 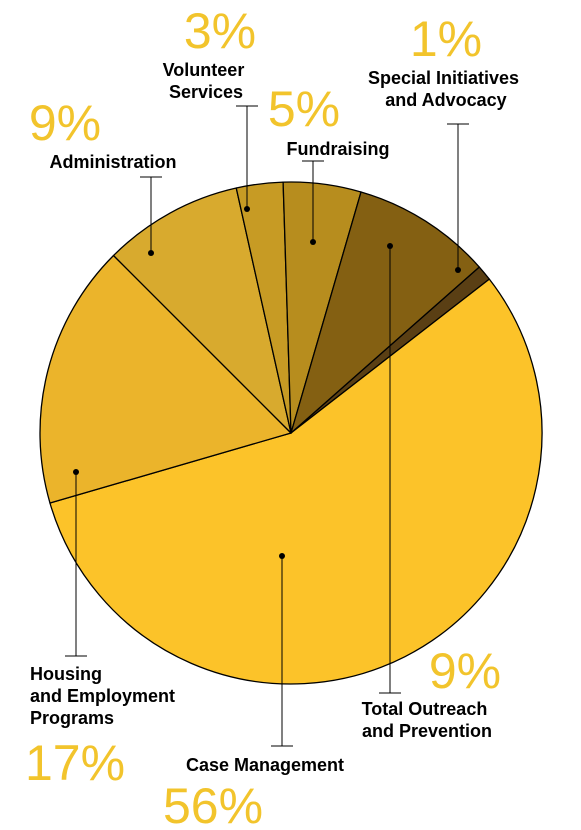 What do you see at coordinates (213, 804) in the screenshot?
I see `pct-label-case-management: 56%` at bounding box center [213, 804].